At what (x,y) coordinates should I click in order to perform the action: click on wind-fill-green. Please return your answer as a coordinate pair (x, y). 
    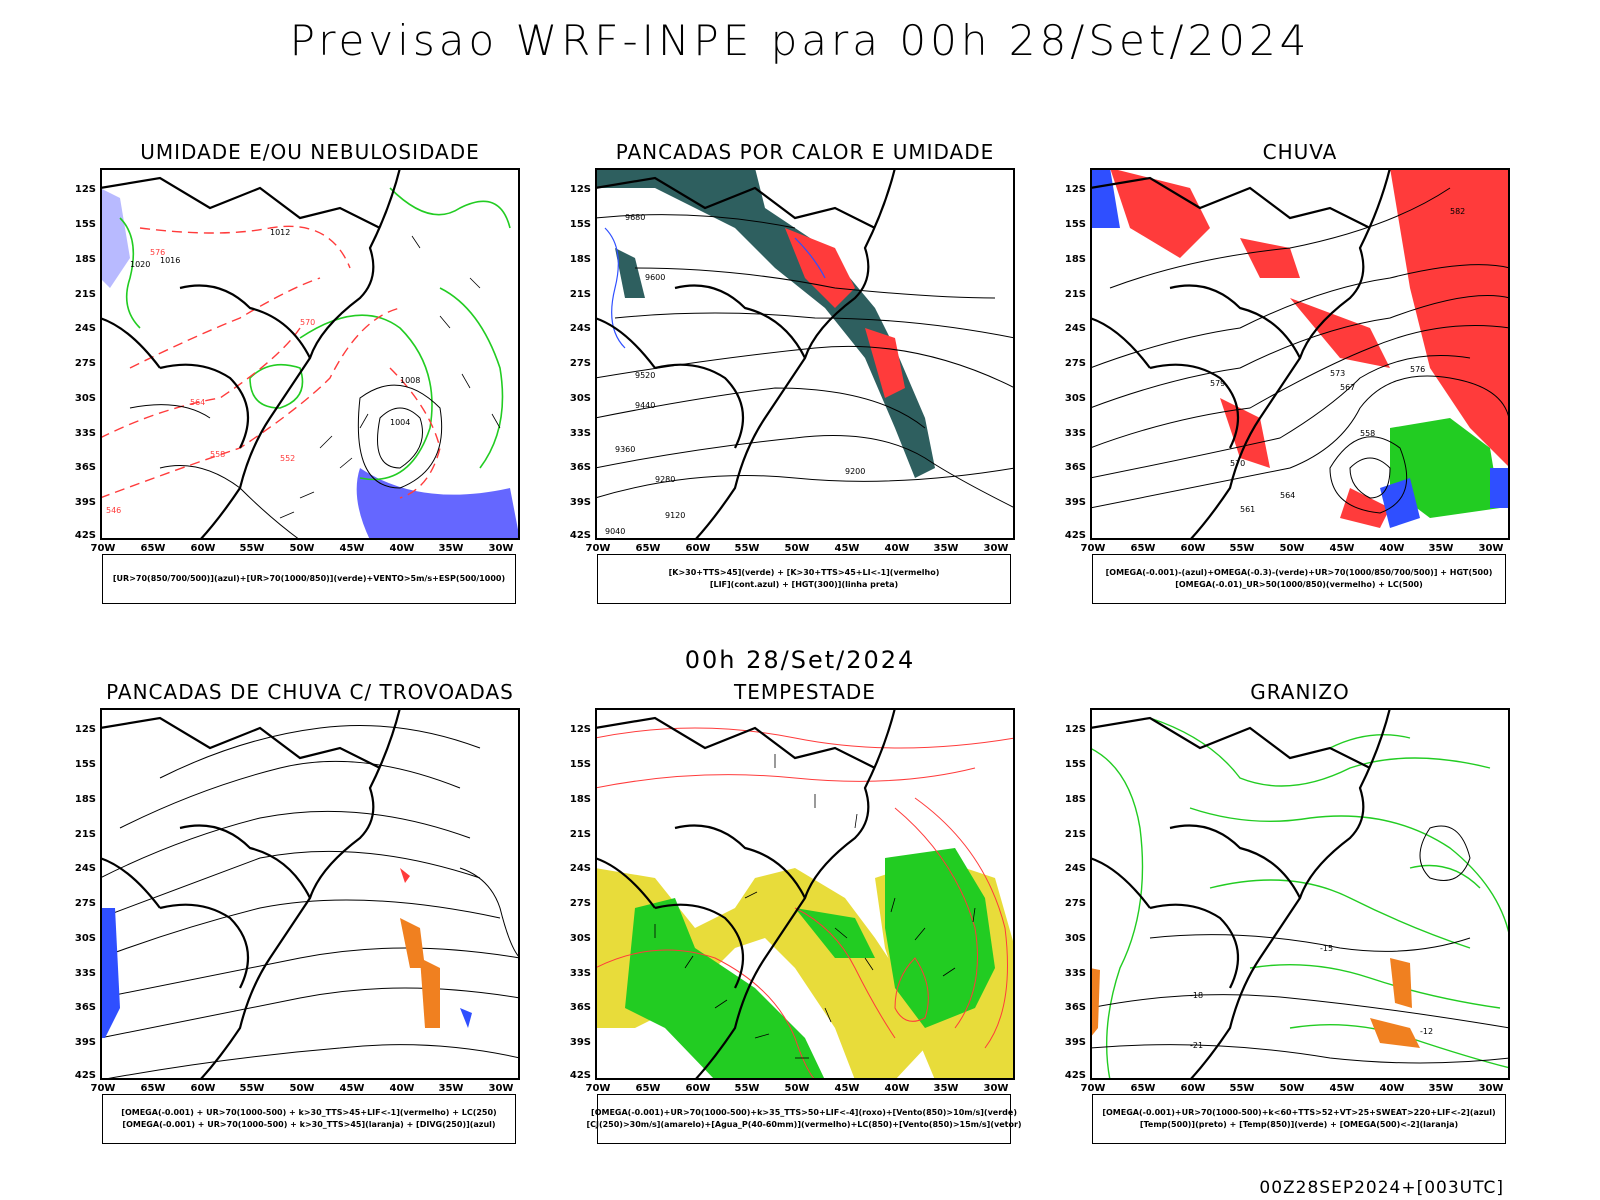
    Looking at the image, I should click on (810, 964).